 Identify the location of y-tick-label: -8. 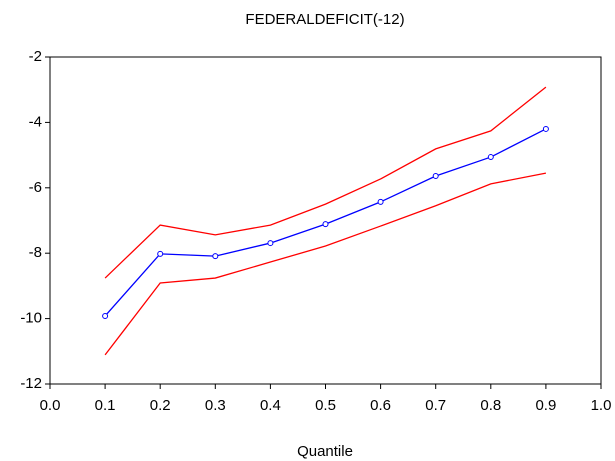
(35, 252).